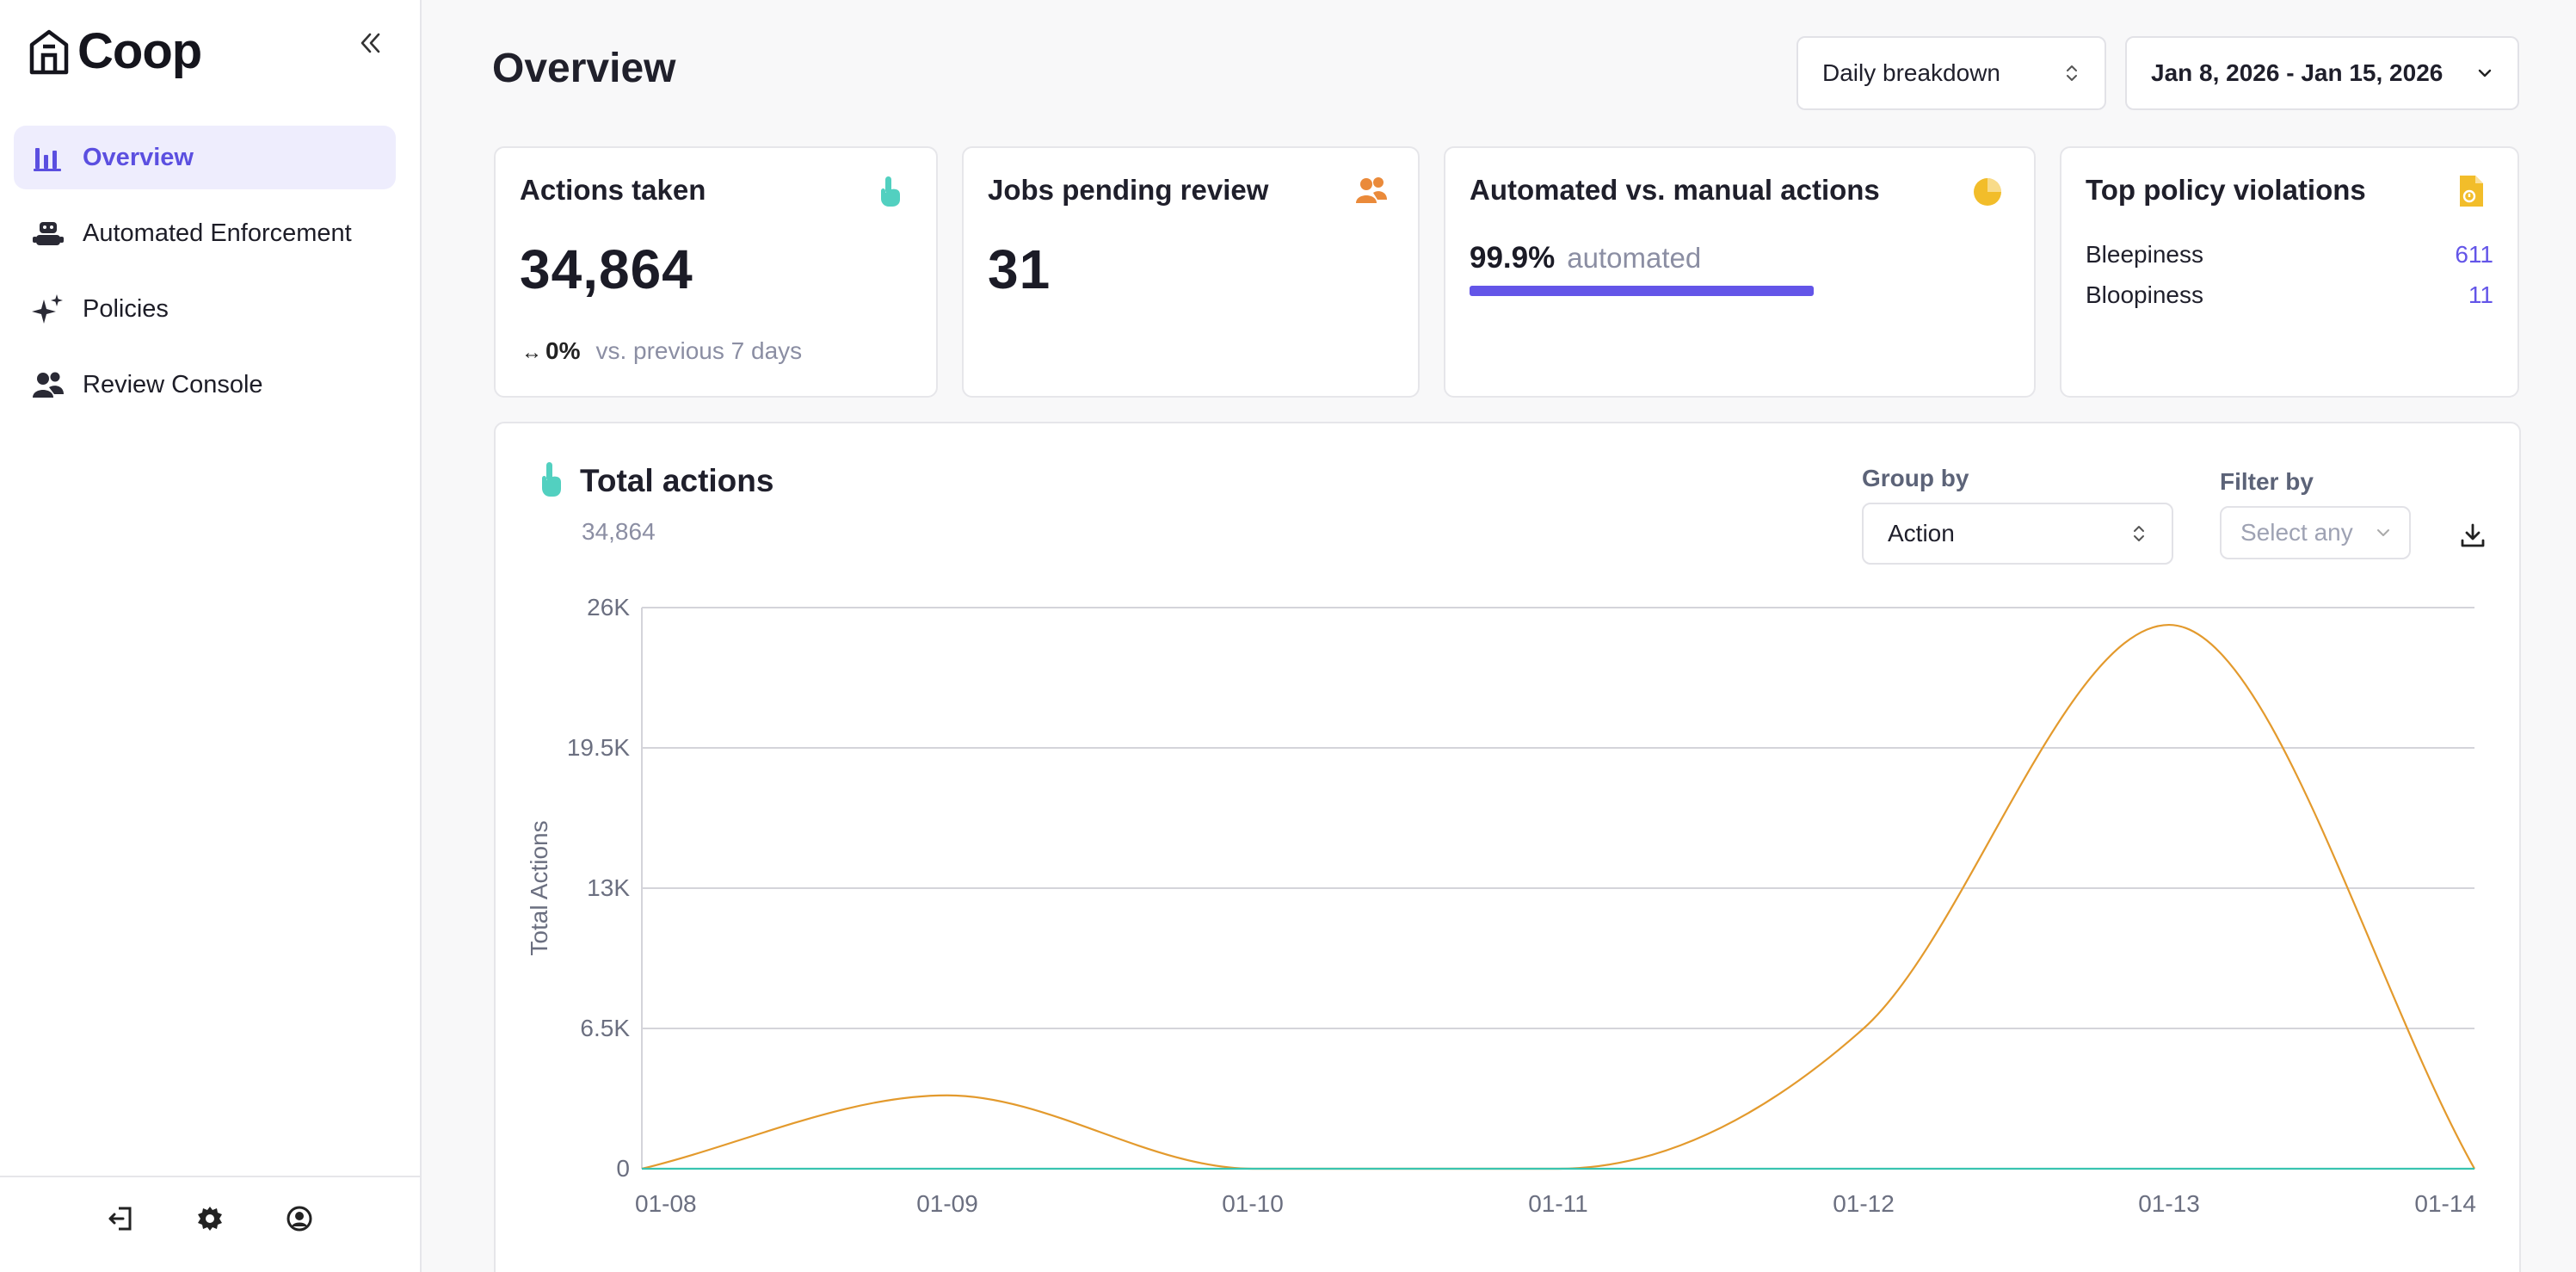 The image size is (2576, 1272). Describe the element at coordinates (623, 1168) in the screenshot. I see `y-tick-label: 0` at that location.